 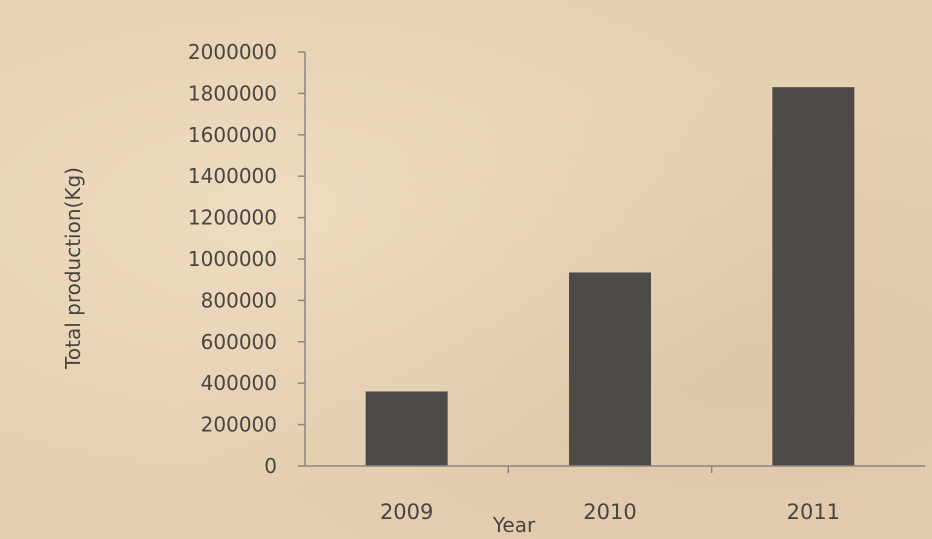 What do you see at coordinates (232, 93) in the screenshot?
I see `y-tick-label: 1800000` at bounding box center [232, 93].